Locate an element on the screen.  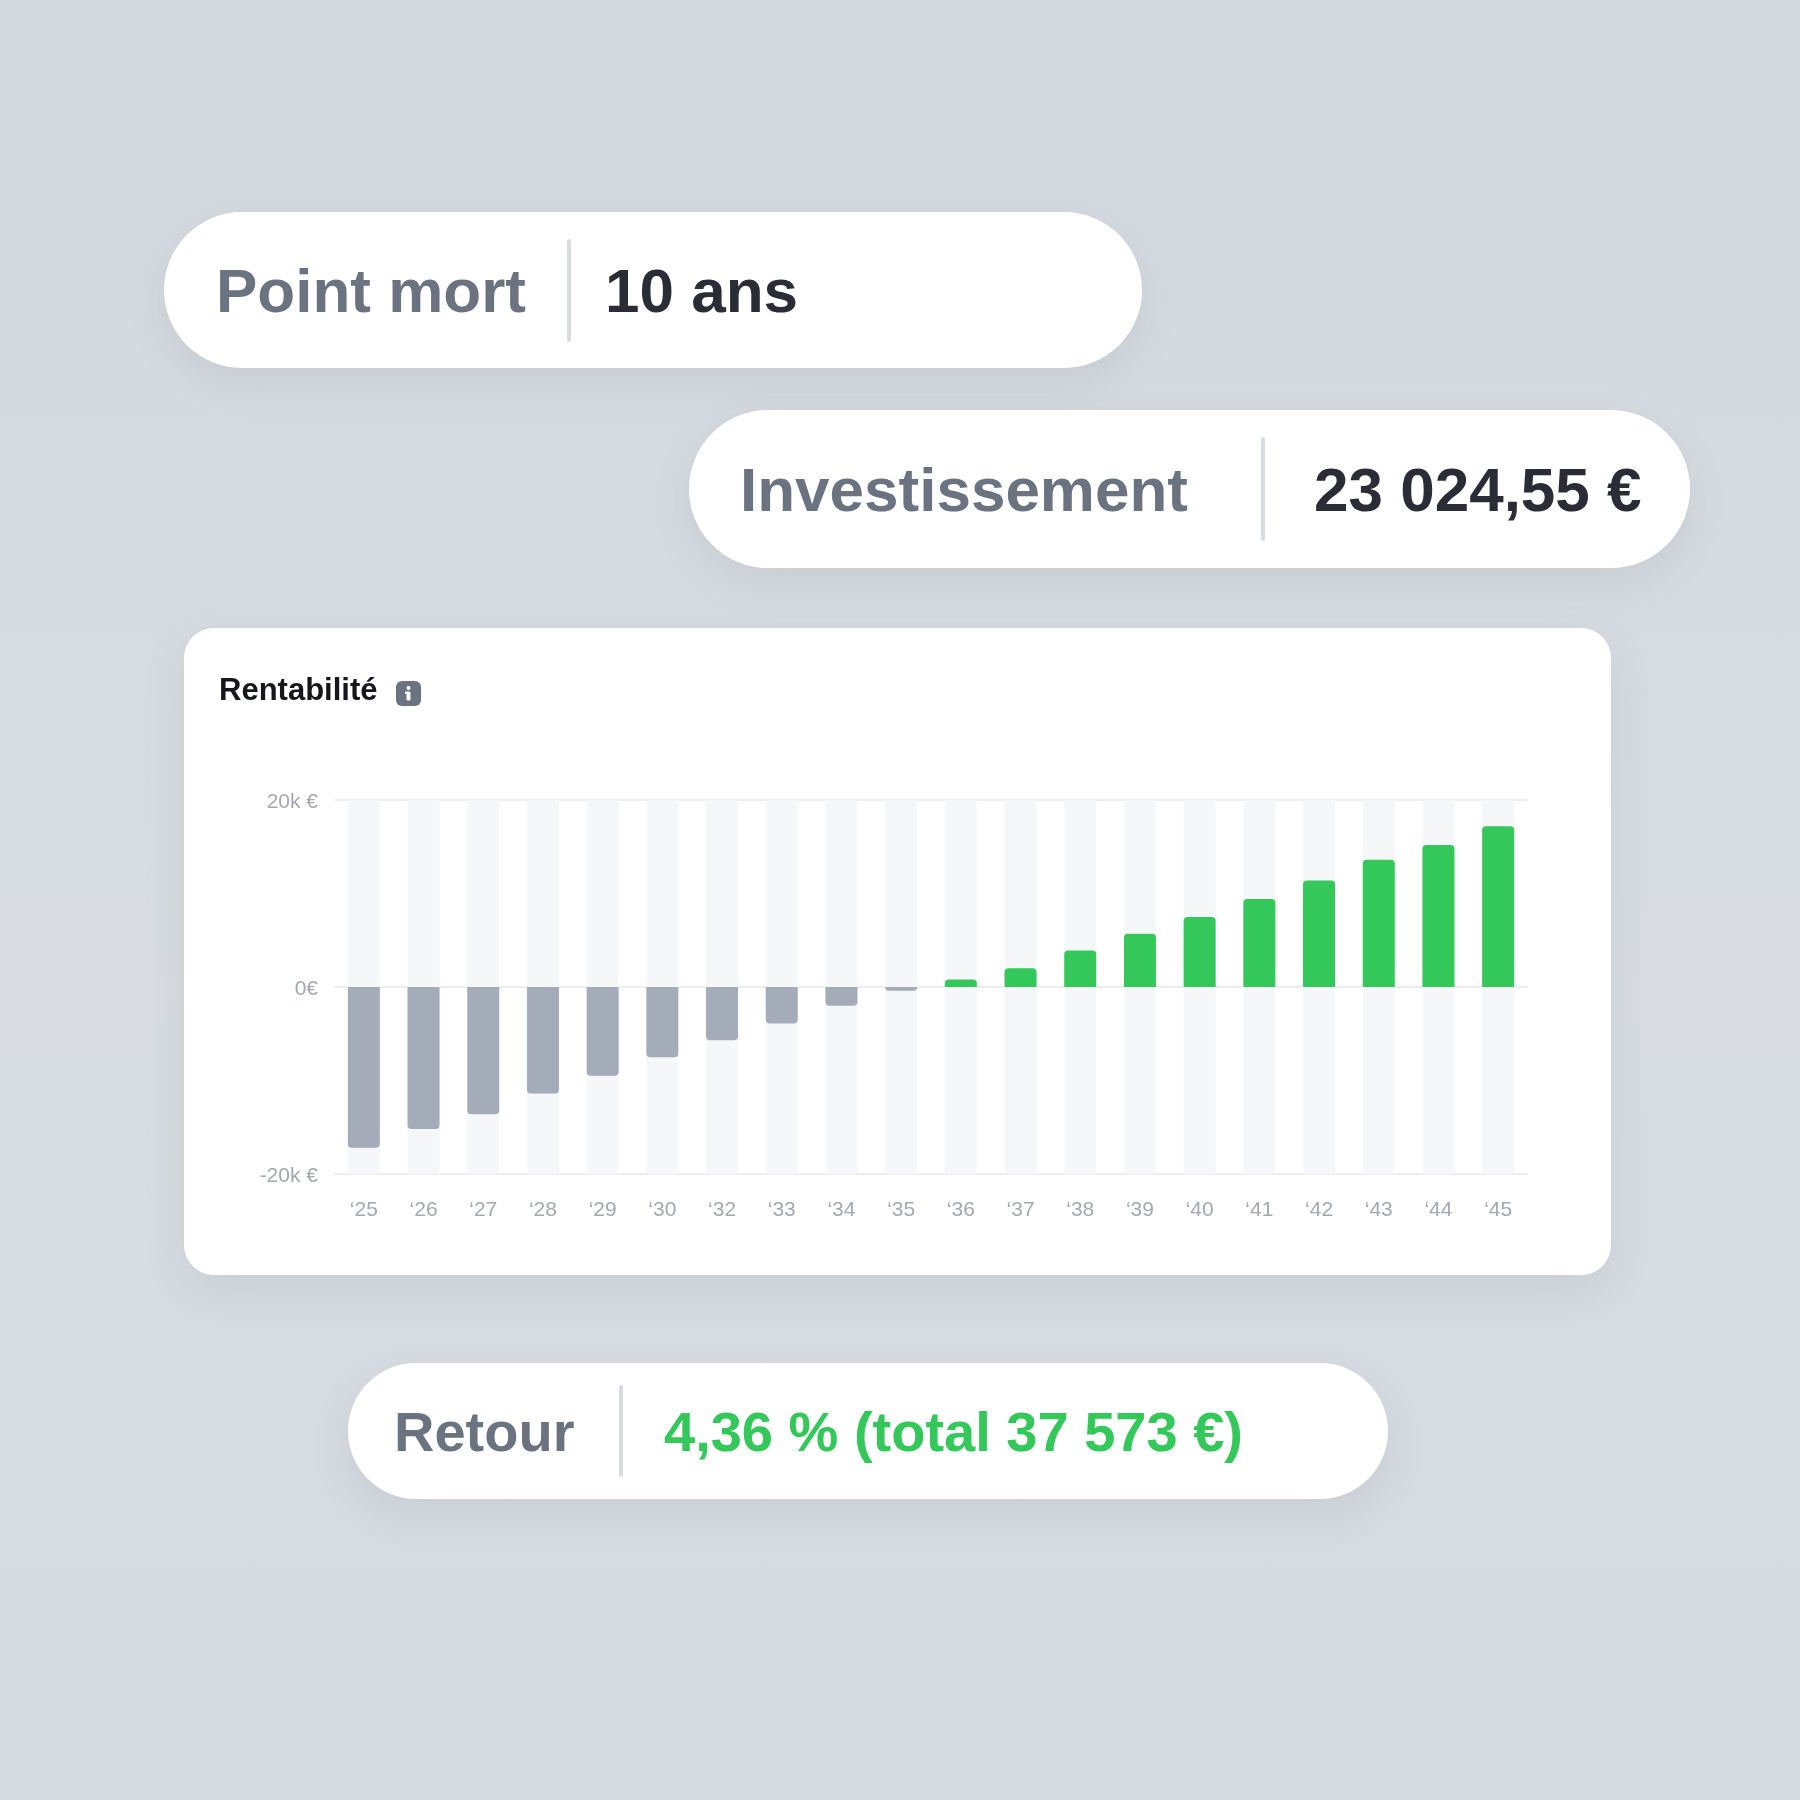
x-tick-label: ‘40 is located at coordinates (1199, 1208).